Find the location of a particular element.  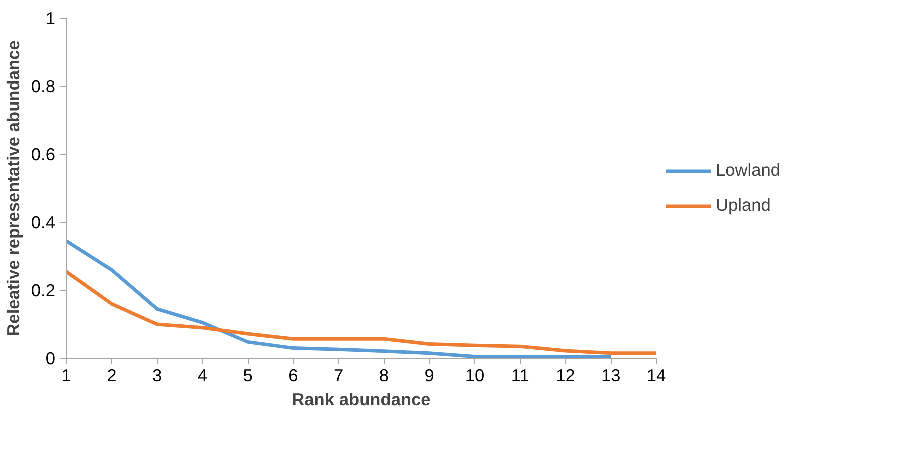

legend-label: Upland is located at coordinates (743, 205).